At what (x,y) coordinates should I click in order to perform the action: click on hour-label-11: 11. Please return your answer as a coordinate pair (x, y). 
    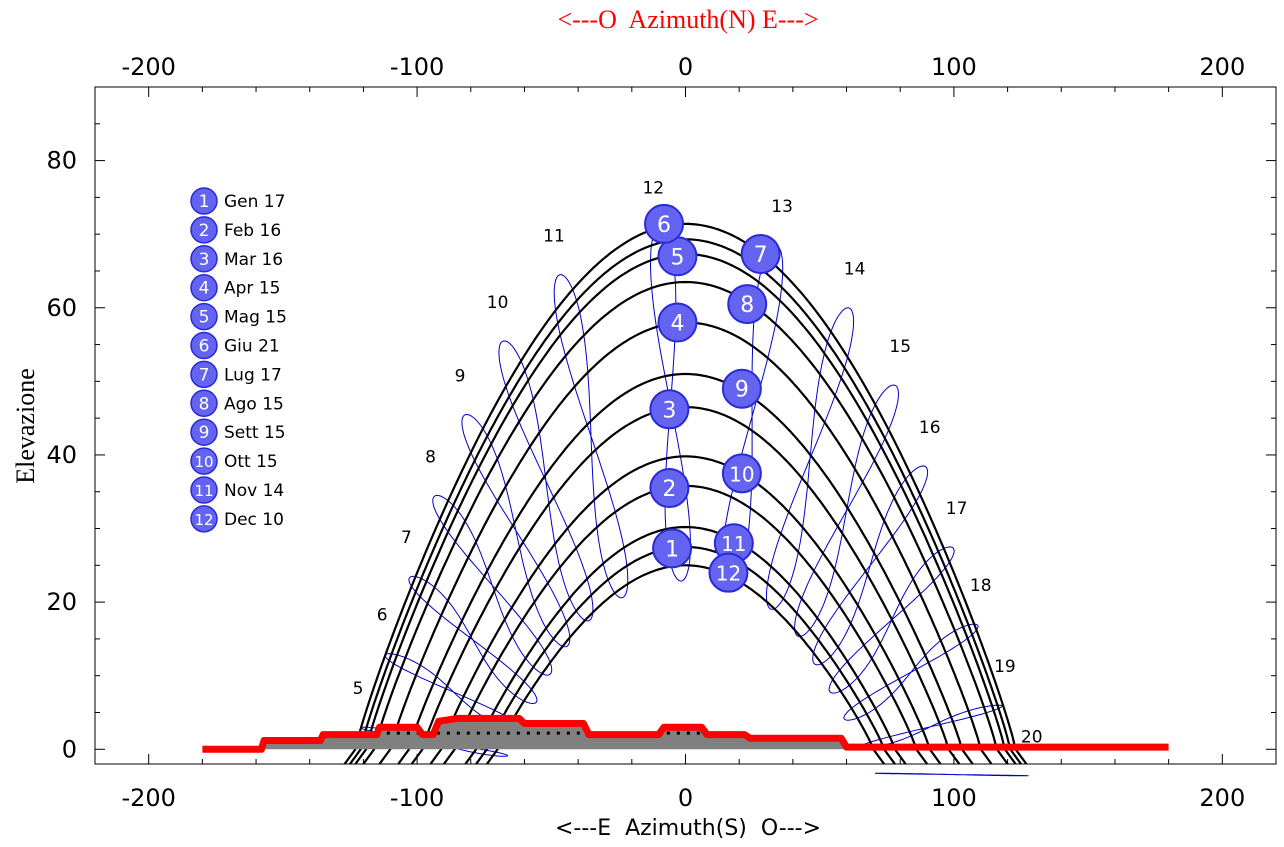
    Looking at the image, I should click on (554, 237).